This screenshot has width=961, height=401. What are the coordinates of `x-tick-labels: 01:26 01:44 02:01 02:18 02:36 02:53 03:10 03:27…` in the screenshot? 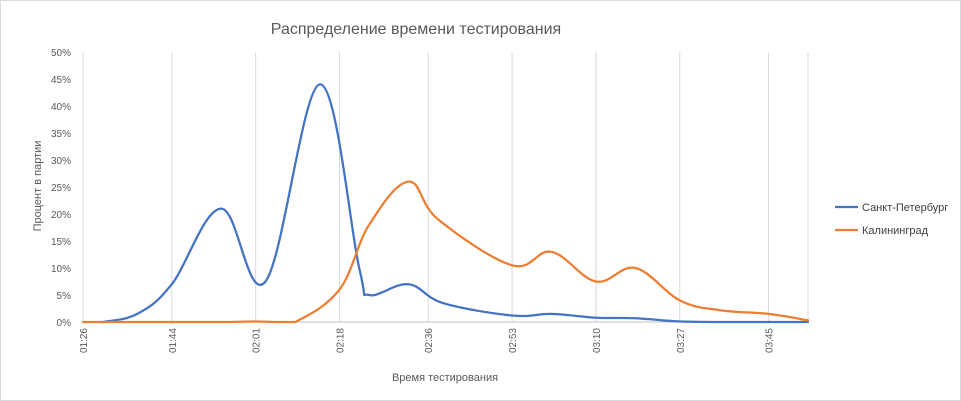 It's located at (427, 340).